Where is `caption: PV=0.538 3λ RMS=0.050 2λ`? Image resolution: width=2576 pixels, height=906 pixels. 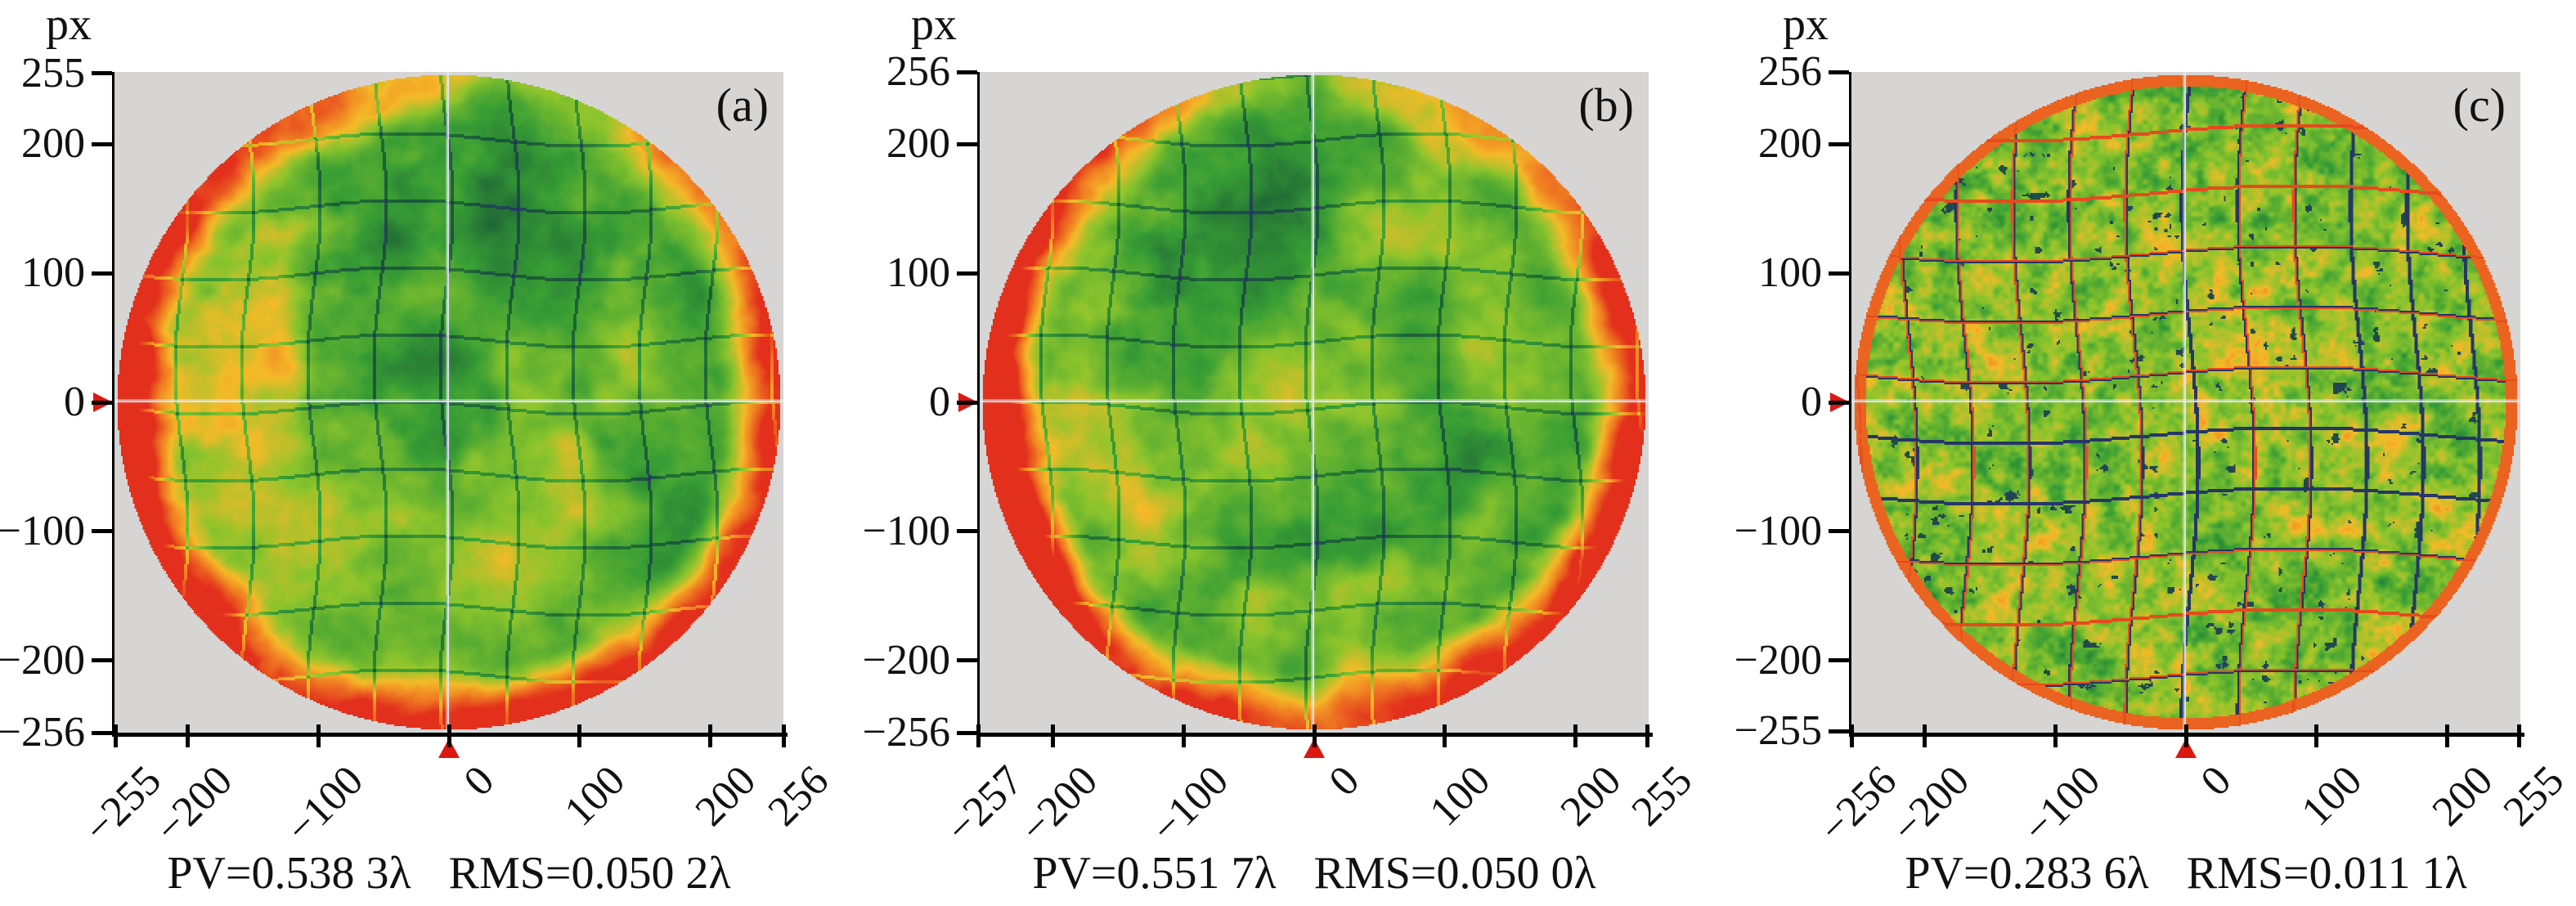 caption: PV=0.538 3λ RMS=0.050 2λ is located at coordinates (448, 873).